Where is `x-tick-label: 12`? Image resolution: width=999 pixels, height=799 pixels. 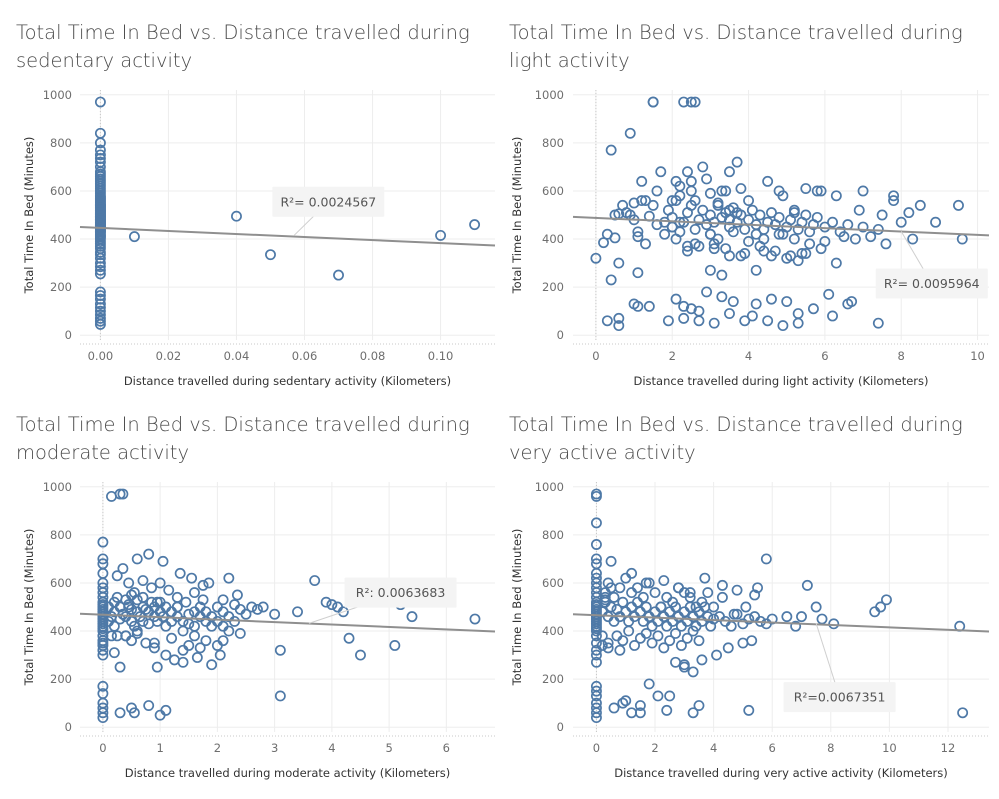
x-tick-label: 12 is located at coordinates (948, 748).